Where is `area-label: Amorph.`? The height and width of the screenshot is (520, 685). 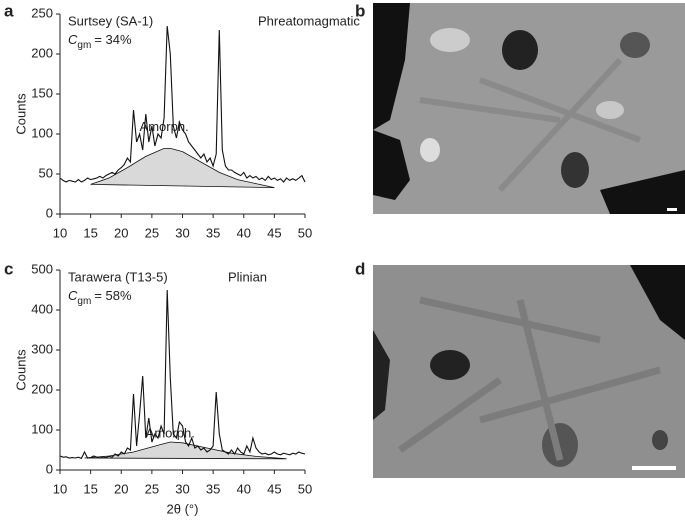
area-label: Amorph. is located at coordinates (164, 126).